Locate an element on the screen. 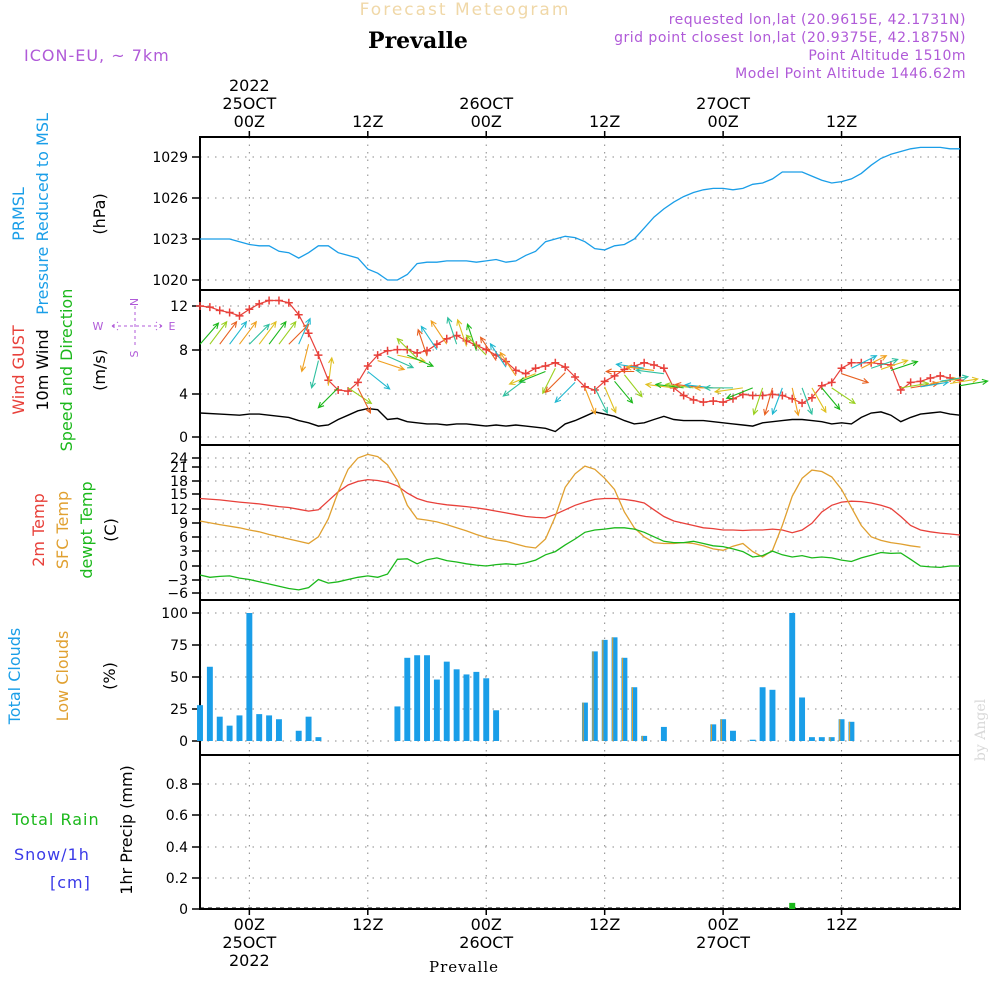 Image resolution: width=1000 pixels, height=1000 pixels. wind-frame is located at coordinates (580, 367).